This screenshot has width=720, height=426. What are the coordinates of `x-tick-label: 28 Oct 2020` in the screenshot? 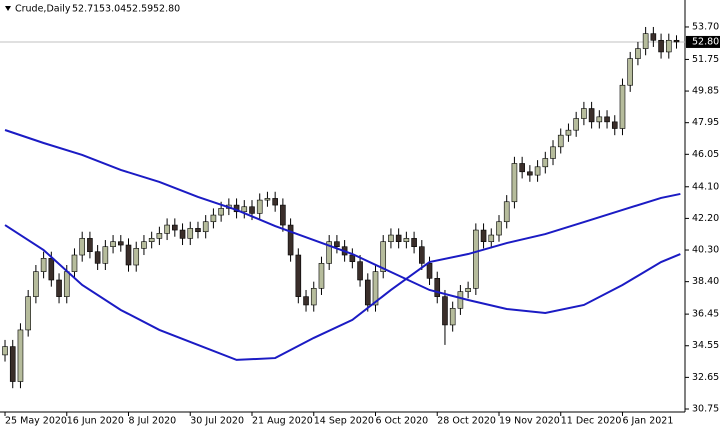 It's located at (466, 421).